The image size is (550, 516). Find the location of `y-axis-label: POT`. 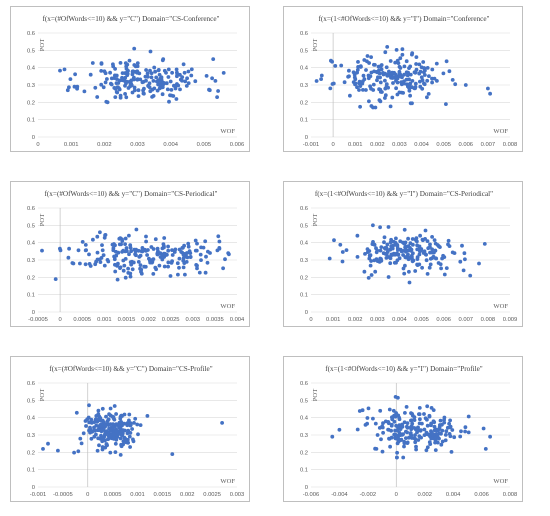

y-axis-label: POT is located at coordinates (315, 220).